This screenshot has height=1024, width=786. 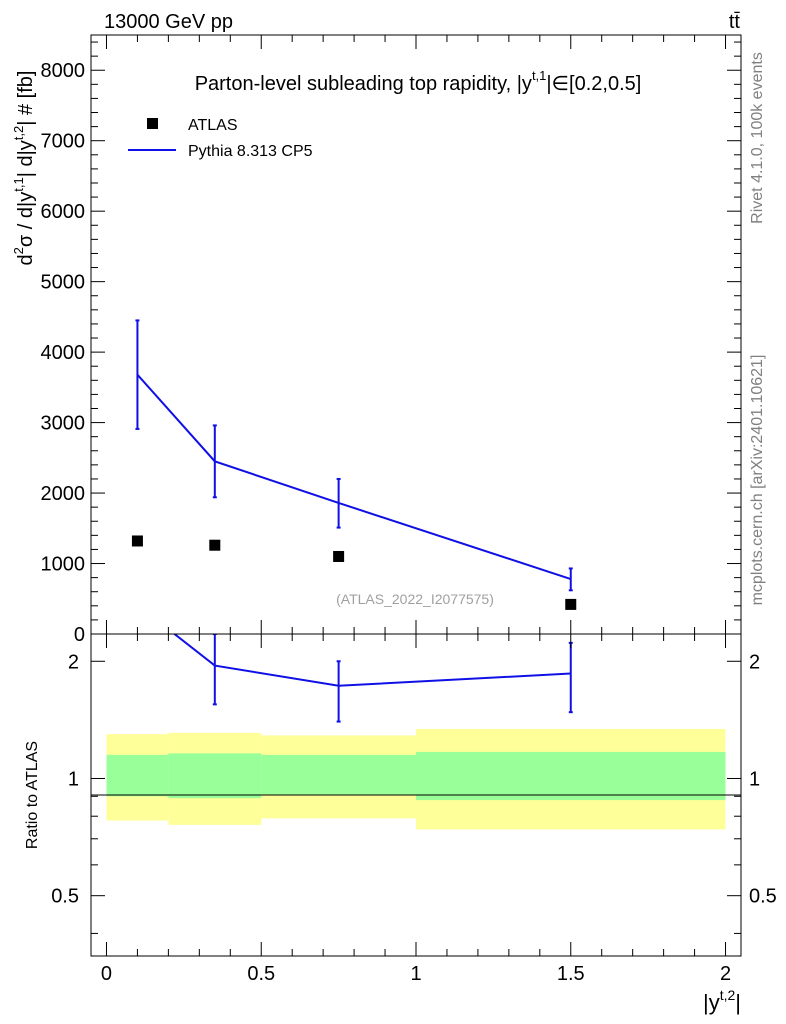 I want to click on ratio-xtick-label: 0, so click(x=106, y=974).